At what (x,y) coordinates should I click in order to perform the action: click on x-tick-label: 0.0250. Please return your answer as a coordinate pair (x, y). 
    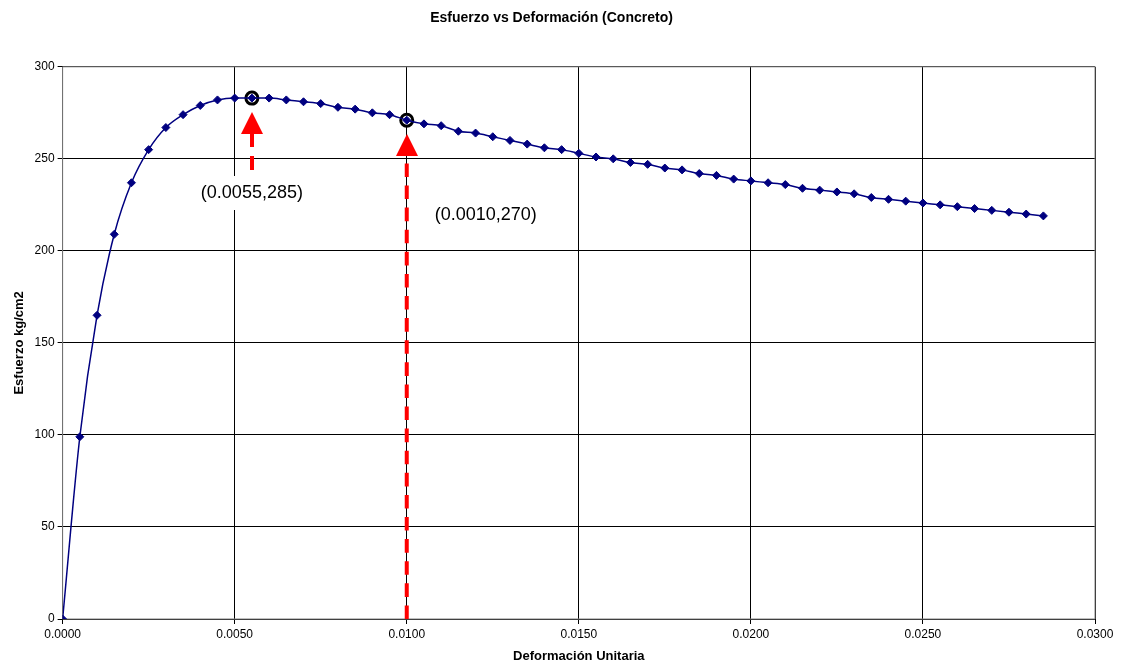
    Looking at the image, I should click on (923, 633).